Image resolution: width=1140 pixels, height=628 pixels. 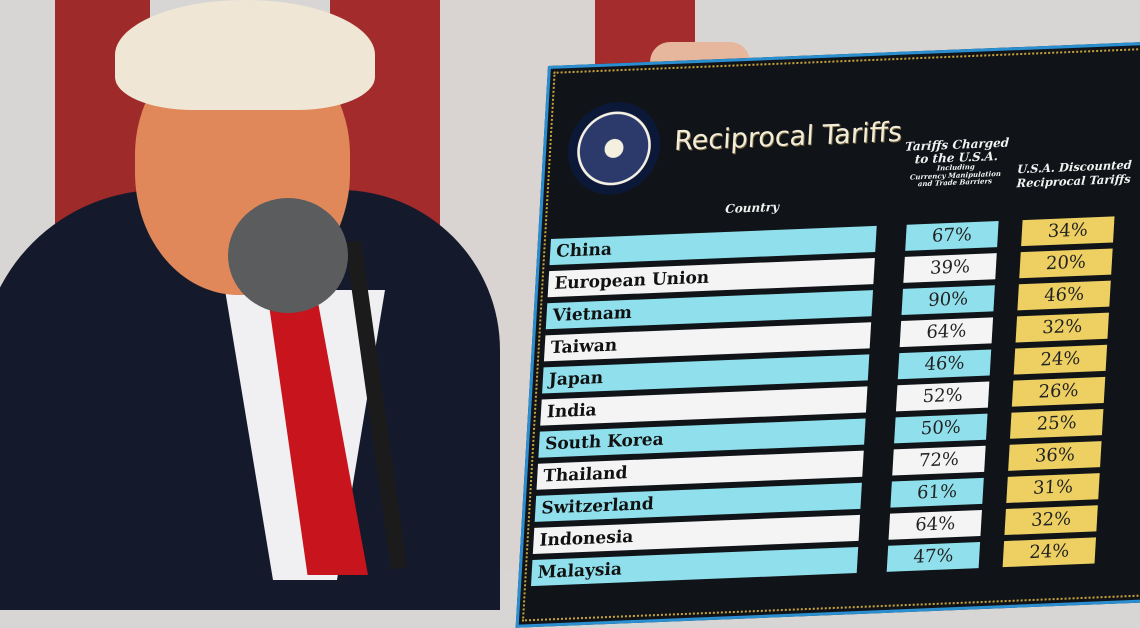 I want to click on header-discounted: U.S.A. Discounted Reciprocal Tariffs, so click(x=1074, y=174).